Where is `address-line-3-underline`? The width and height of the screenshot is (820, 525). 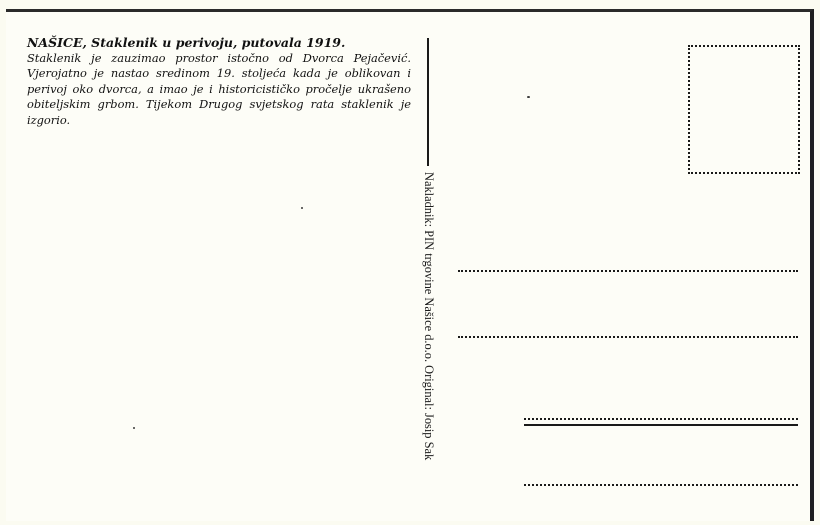 address-line-3-underline is located at coordinates (661, 425).